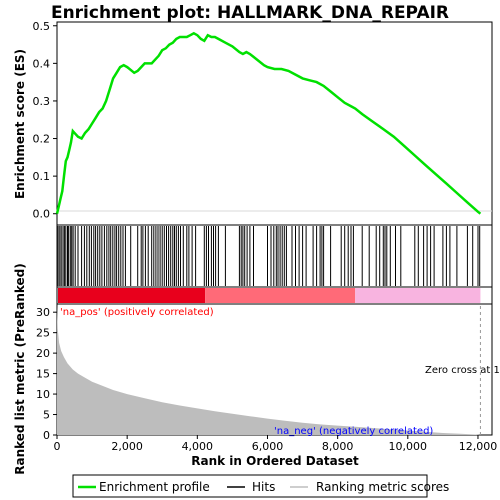 The width and height of the screenshot is (500, 500). I want to click on metric-y-tick-label: 15, so click(43, 374).